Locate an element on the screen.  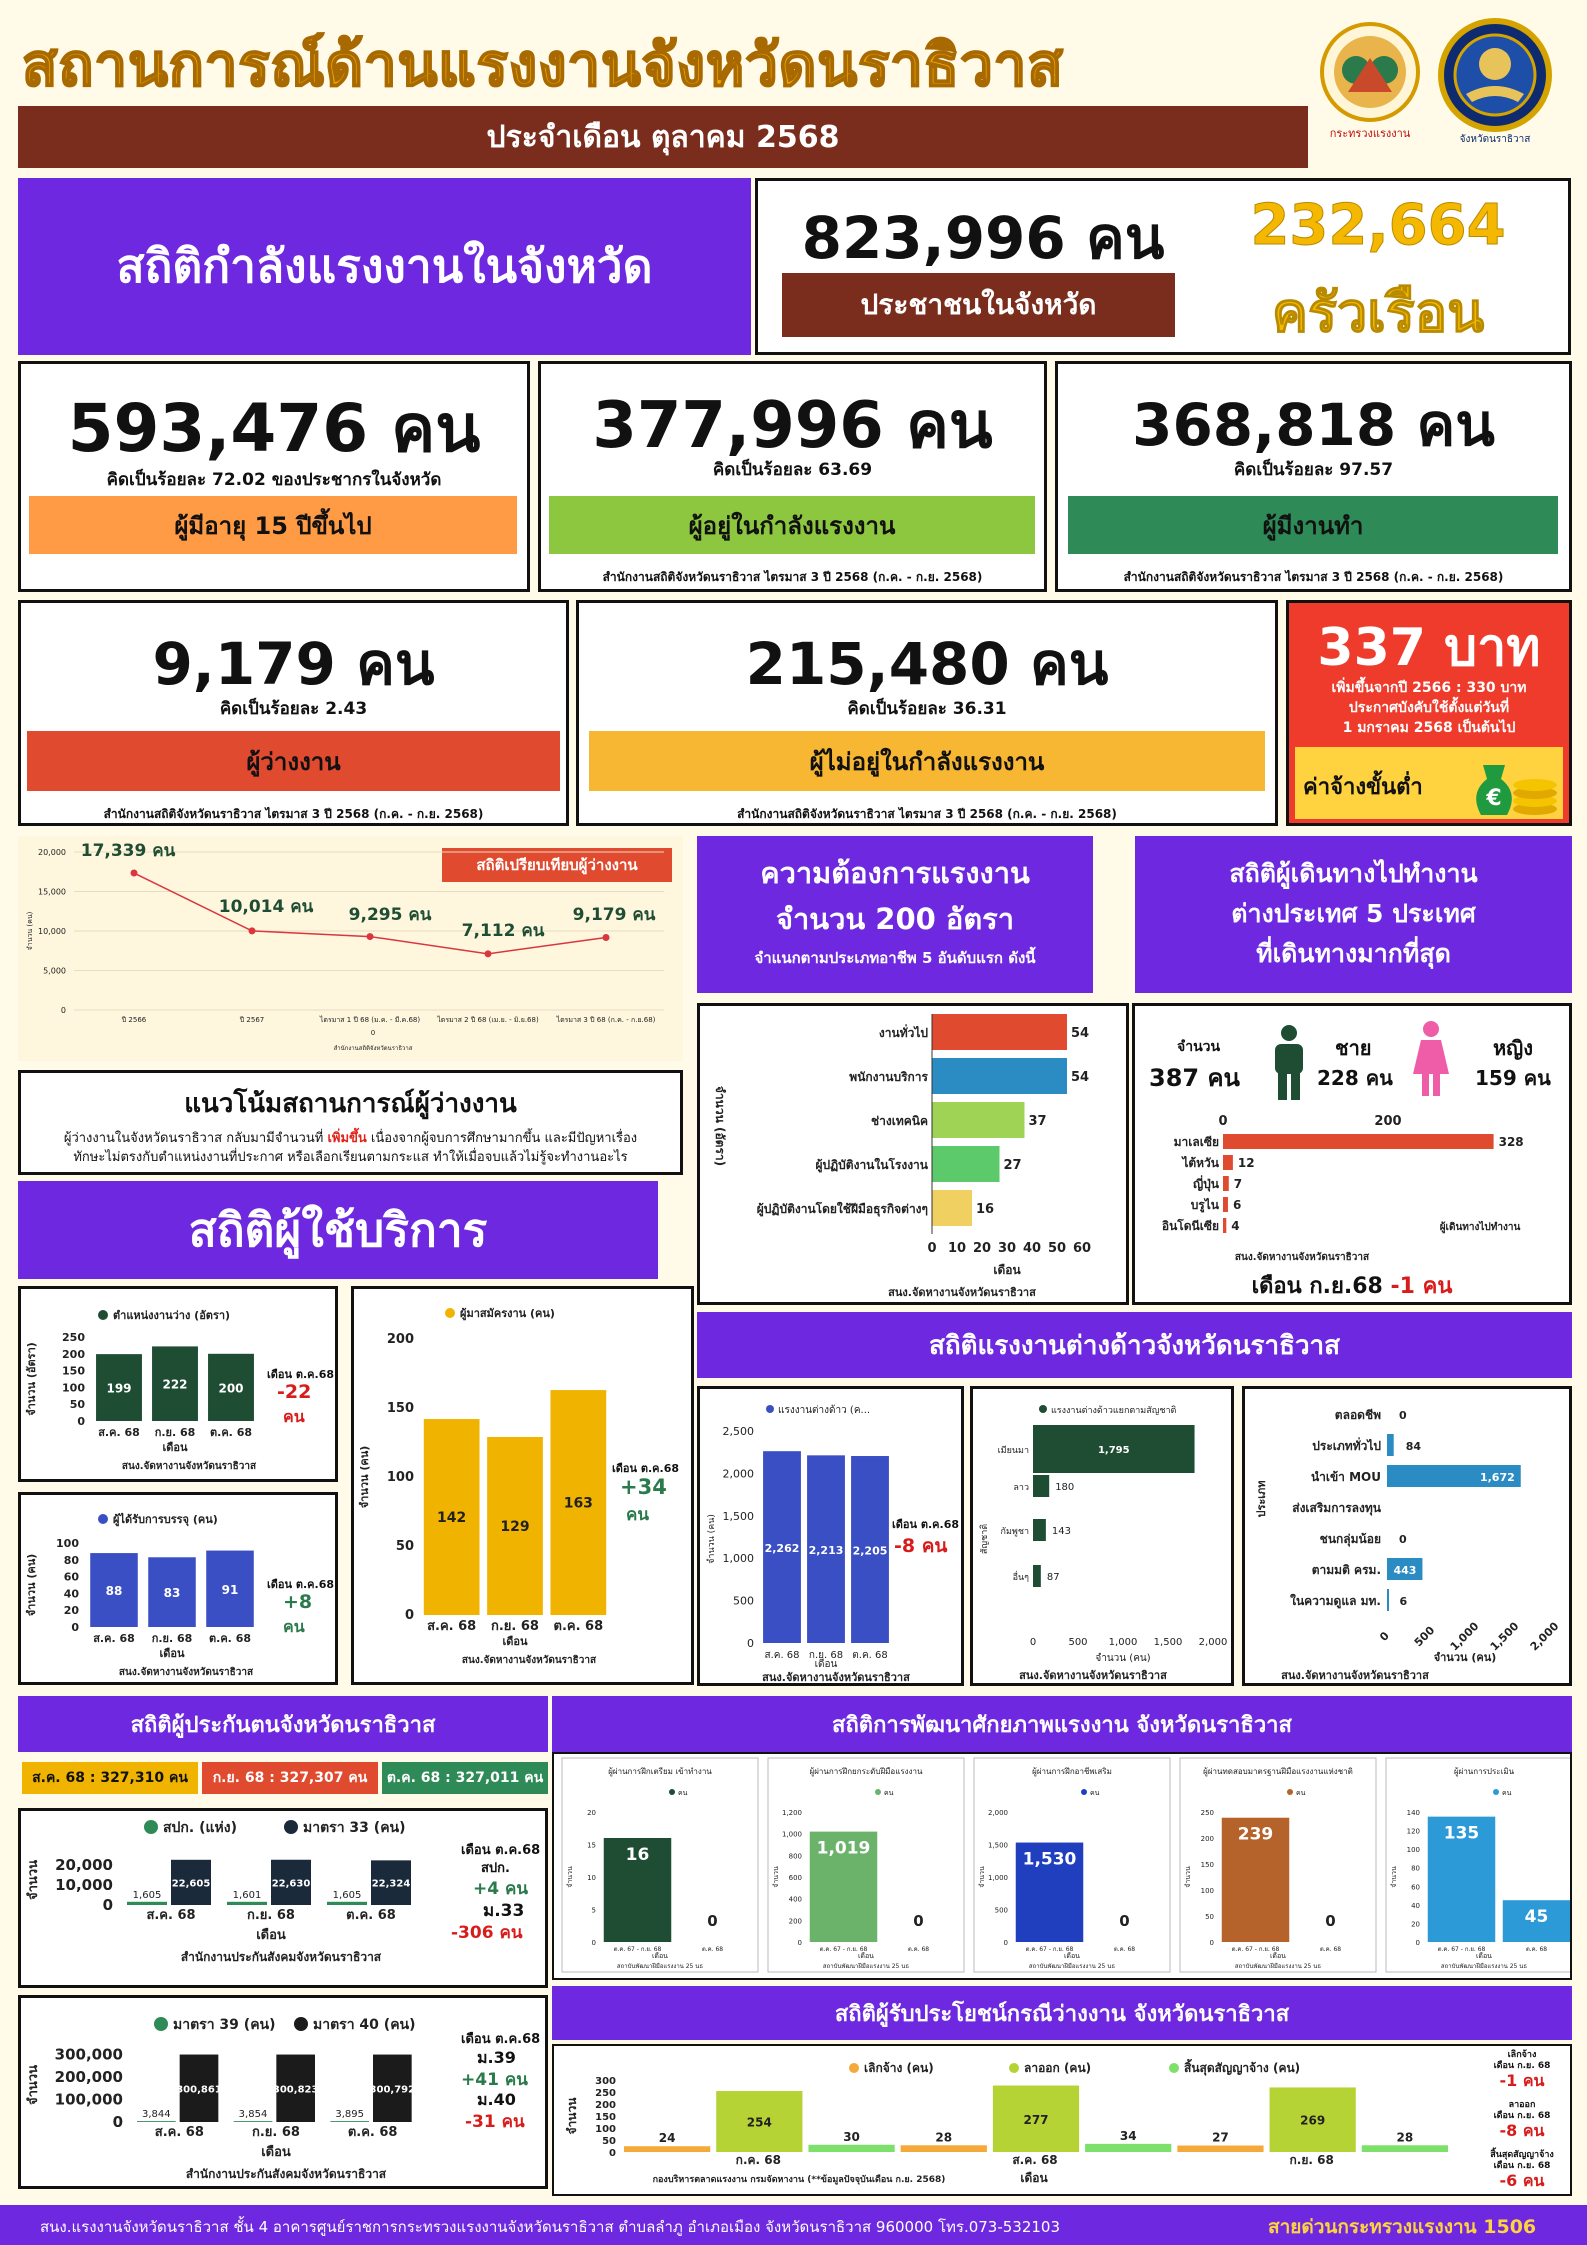
bar-value-label: 84 is located at coordinates (1414, 1446).